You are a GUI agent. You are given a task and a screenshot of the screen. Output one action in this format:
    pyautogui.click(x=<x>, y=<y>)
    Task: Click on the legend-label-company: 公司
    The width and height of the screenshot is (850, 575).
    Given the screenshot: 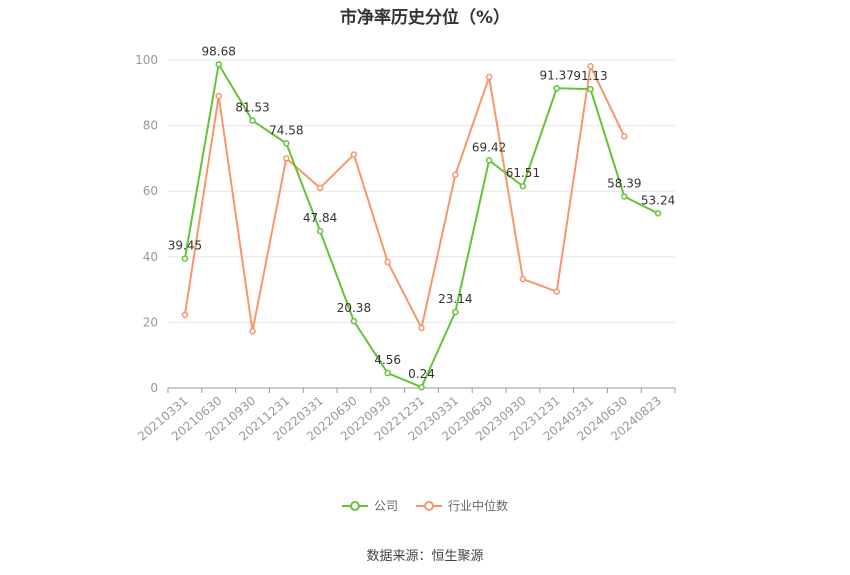 What is the action you would take?
    pyautogui.click(x=385, y=506)
    